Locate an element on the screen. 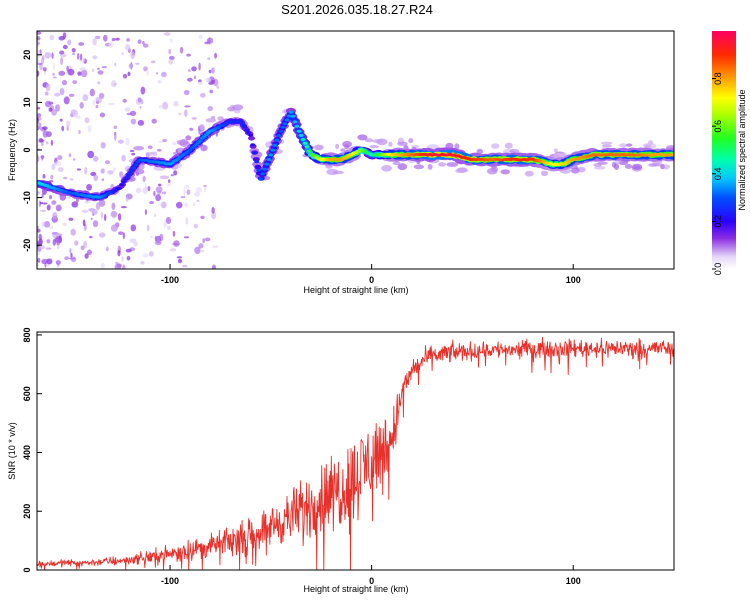  spectrogram-y-label: Frequency (Hz) is located at coordinates (12, 150).